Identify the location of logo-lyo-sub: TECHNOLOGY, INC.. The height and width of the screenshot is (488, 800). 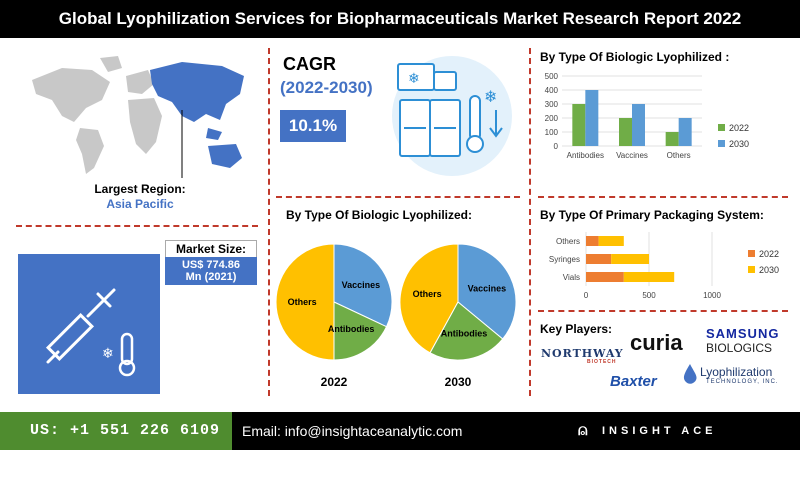
(742, 382).